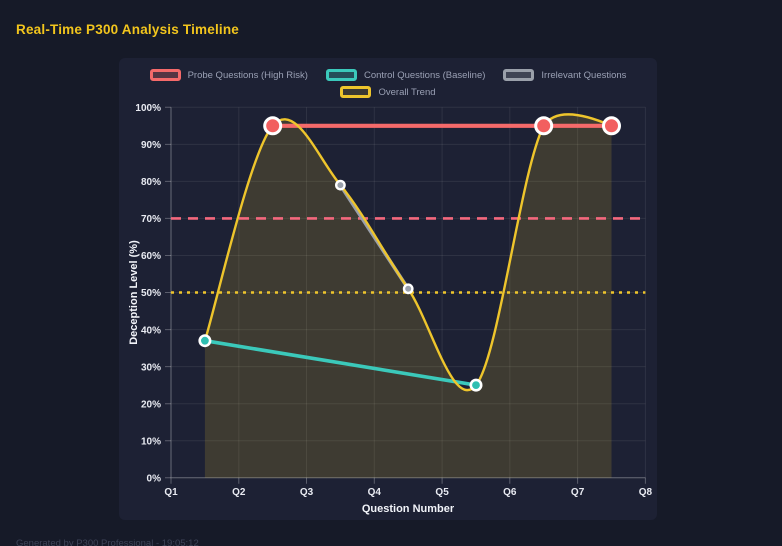  What do you see at coordinates (424, 75) in the screenshot?
I see `legend-label-control: Control Questions (Baseline)` at bounding box center [424, 75].